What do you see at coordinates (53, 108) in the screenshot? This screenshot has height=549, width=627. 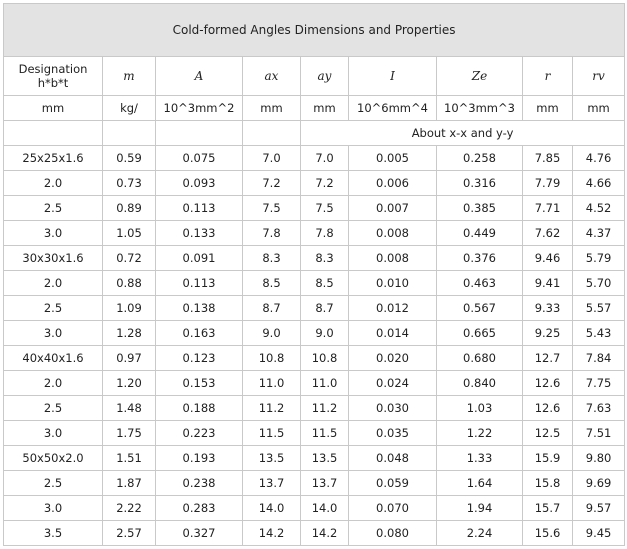 I see `unit-designation: mm` at bounding box center [53, 108].